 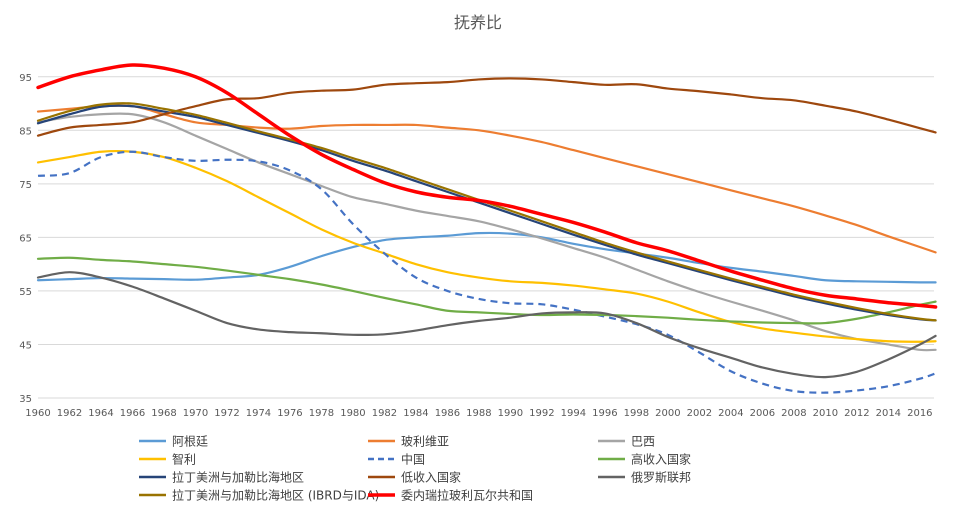 I want to click on x-tick-label: 1968, so click(x=163, y=413).